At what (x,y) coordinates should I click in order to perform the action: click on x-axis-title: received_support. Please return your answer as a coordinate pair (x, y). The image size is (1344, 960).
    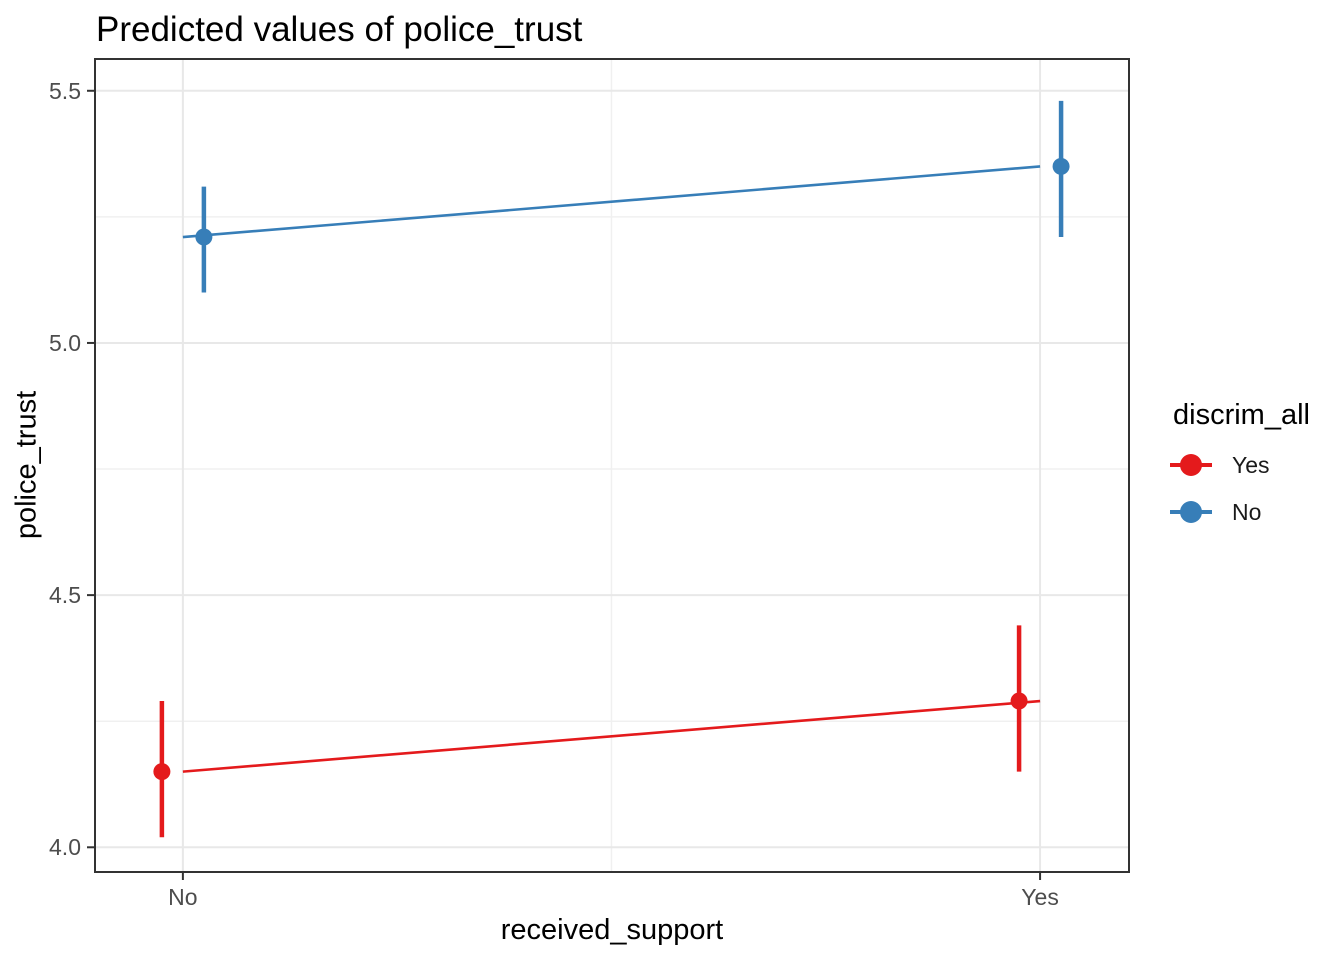
    Looking at the image, I should click on (612, 930).